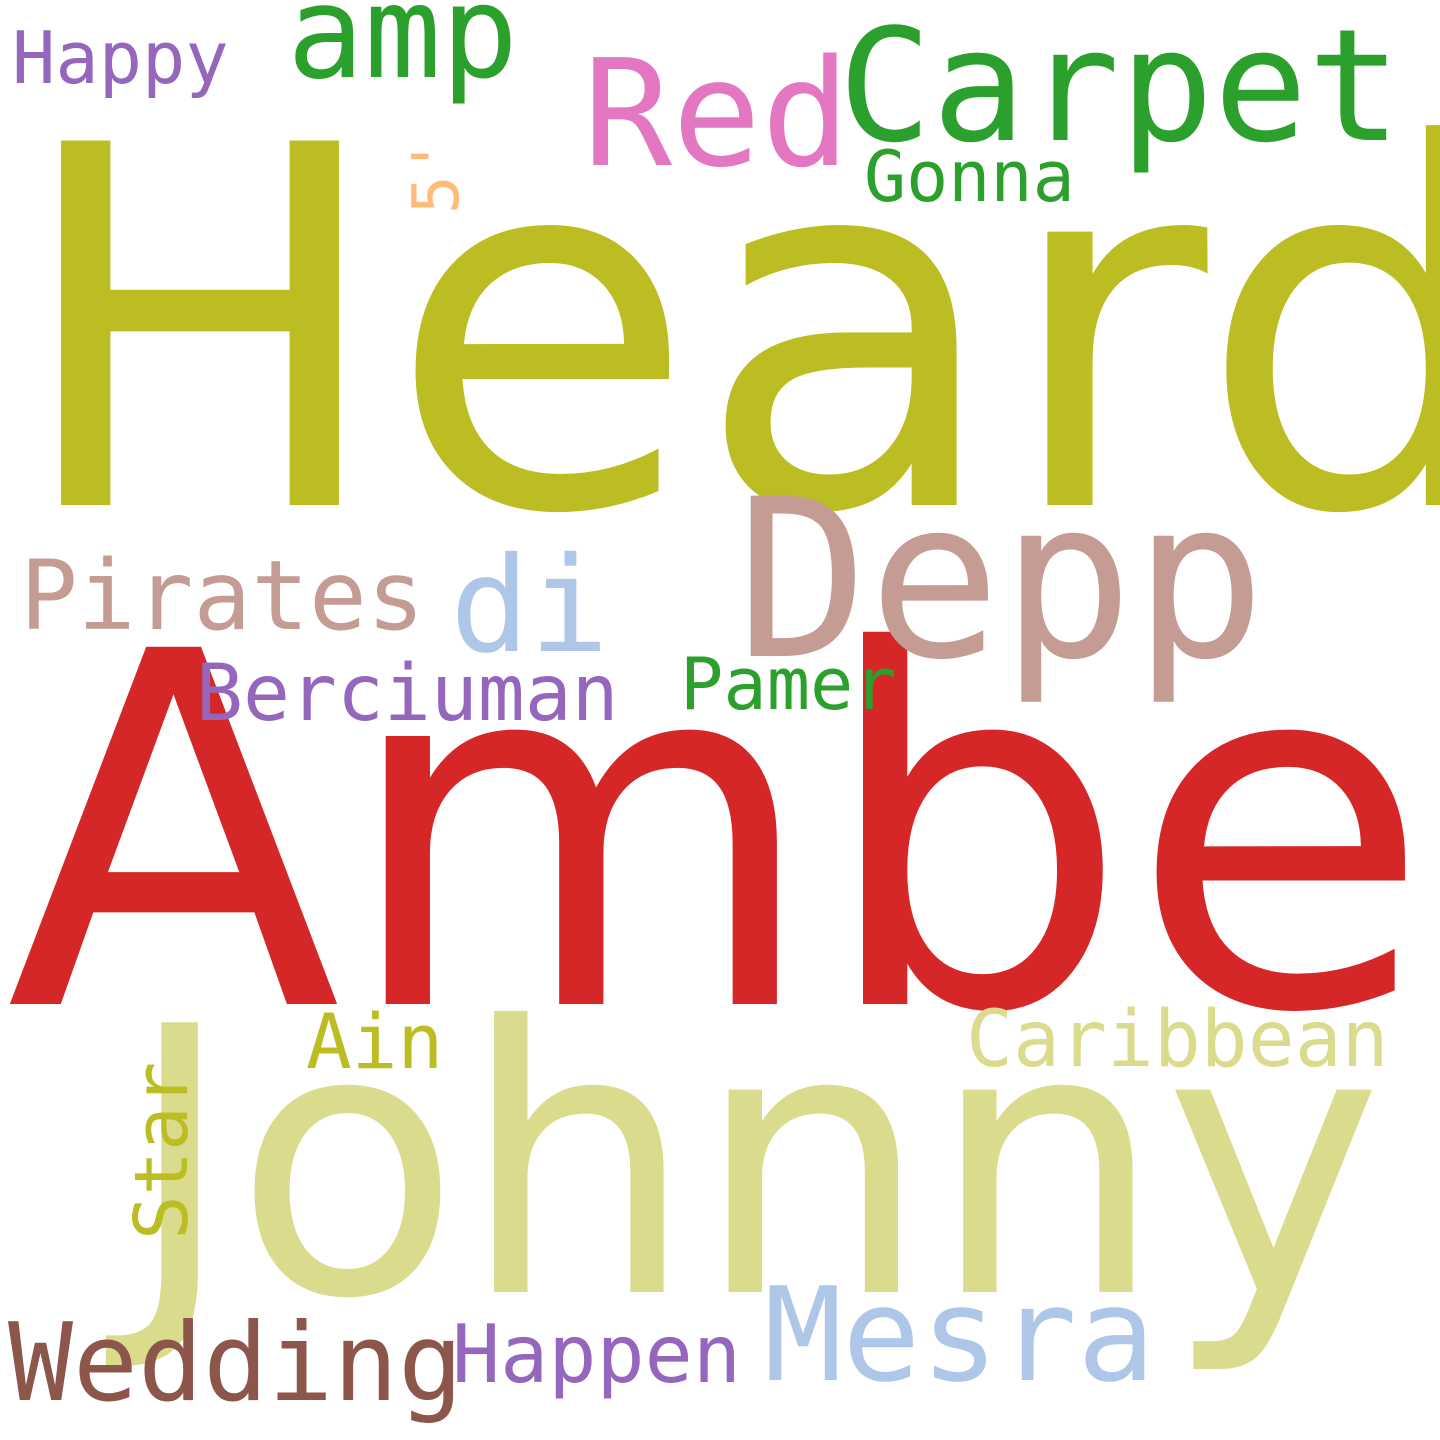 The height and width of the screenshot is (1440, 1440). I want to click on word-caribbean: Caribbean, so click(1177, 1040).